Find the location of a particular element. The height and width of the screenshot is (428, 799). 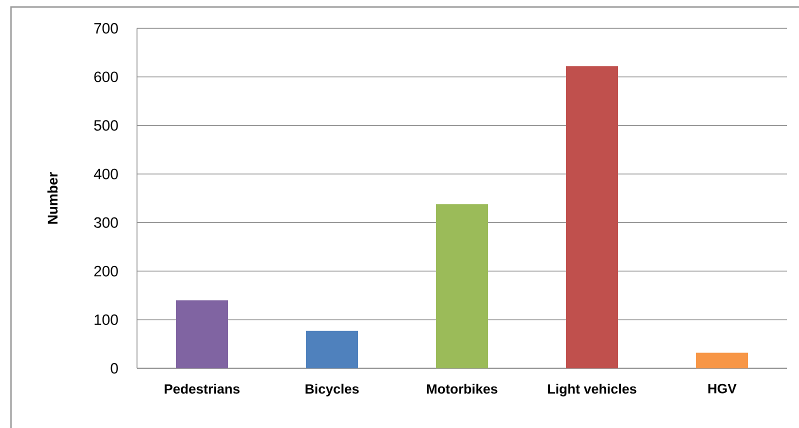

y-tick-label: 100 is located at coordinates (106, 320).